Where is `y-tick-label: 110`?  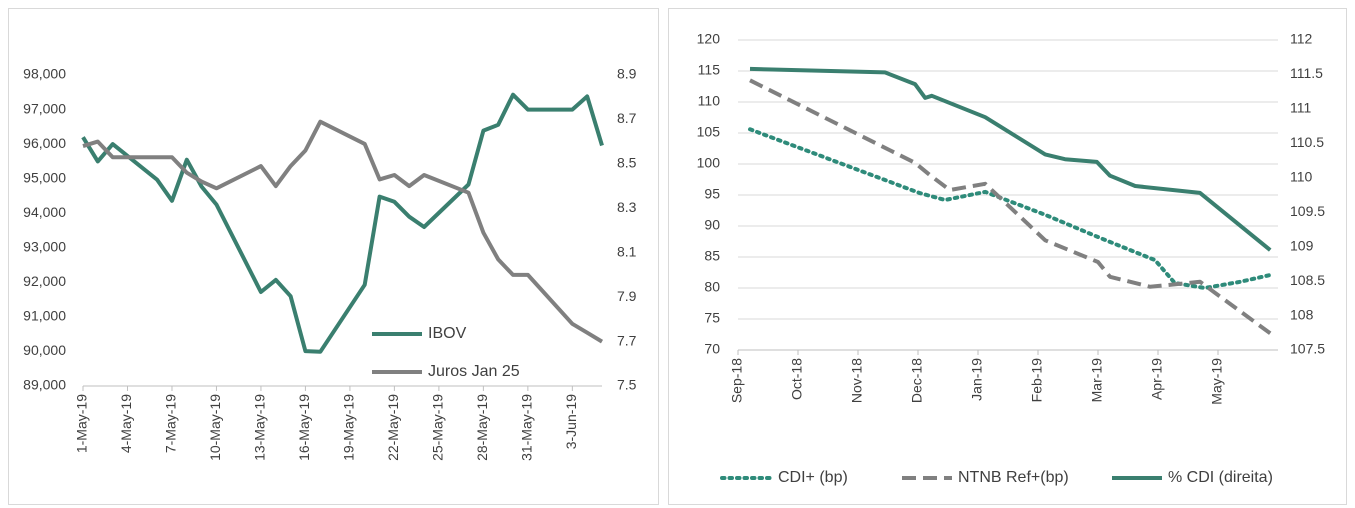
y-tick-label: 110 is located at coordinates (709, 101).